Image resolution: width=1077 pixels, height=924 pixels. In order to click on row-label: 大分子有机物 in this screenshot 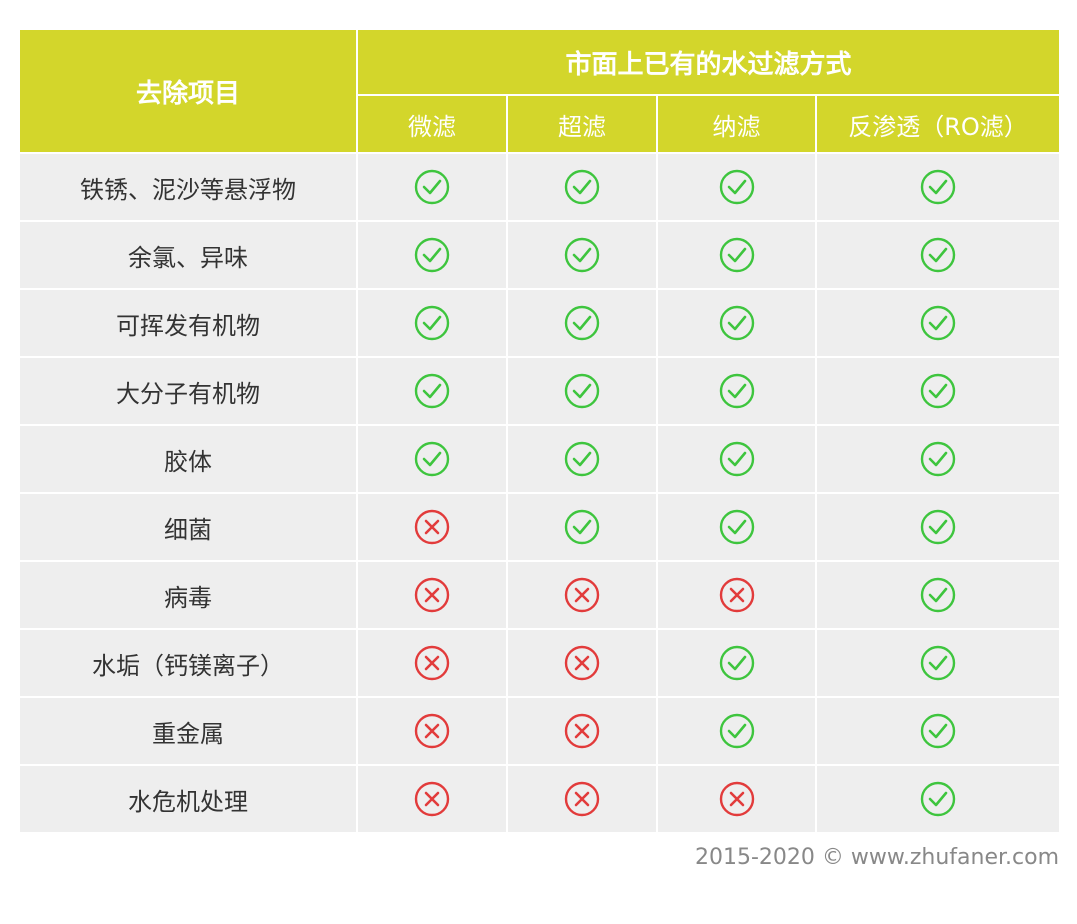, I will do `click(188, 391)`.